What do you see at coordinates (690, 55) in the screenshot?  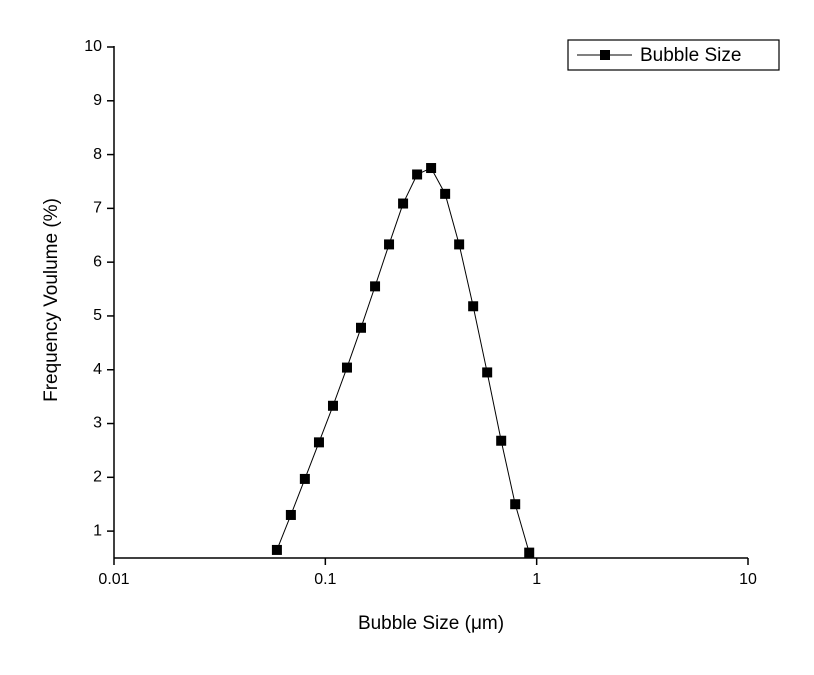 I see `legend-label: Bubble Size` at bounding box center [690, 55].